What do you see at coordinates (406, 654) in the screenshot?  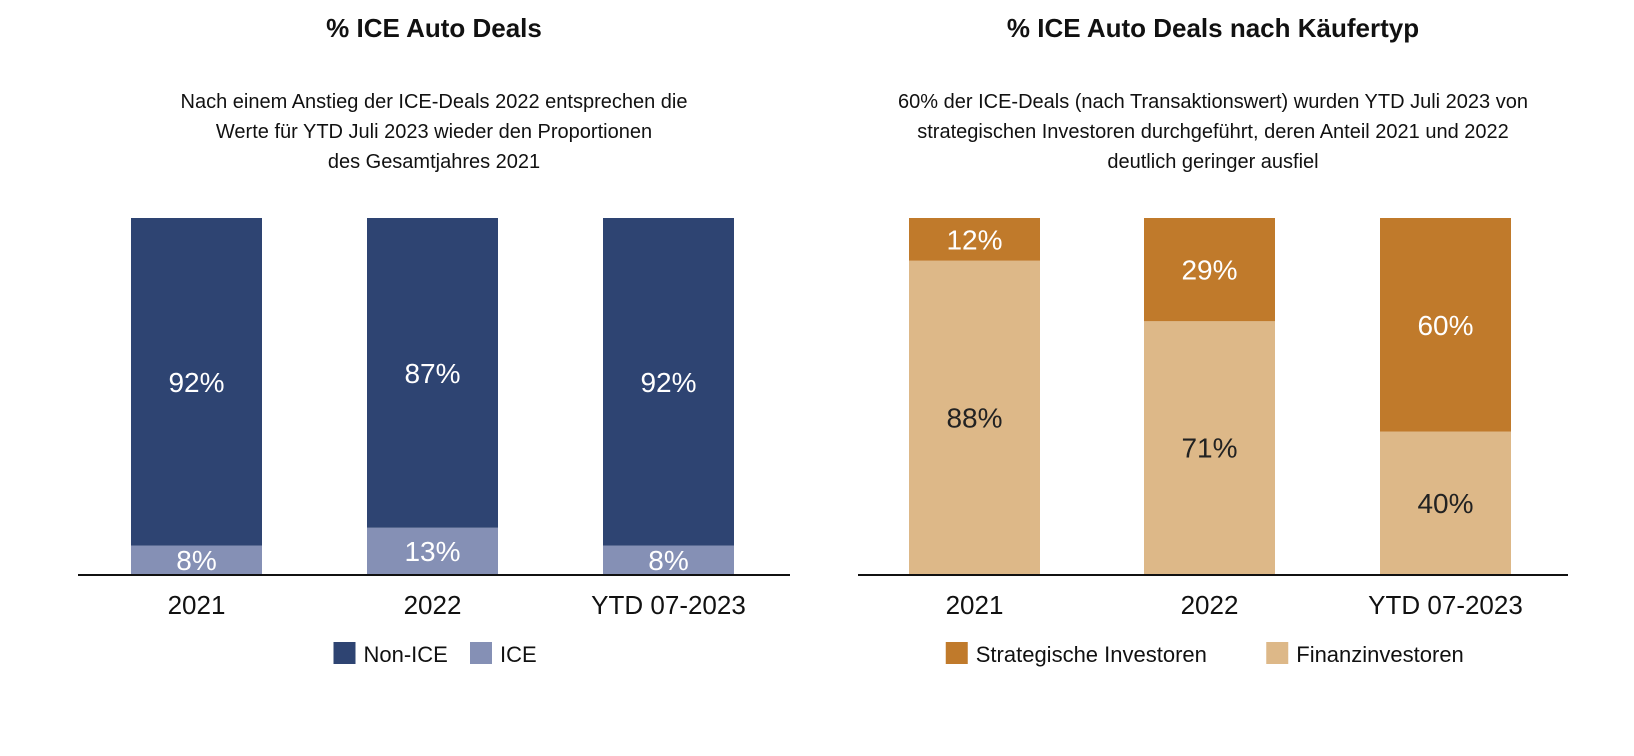 I see `legend-label: Non-ICE` at bounding box center [406, 654].